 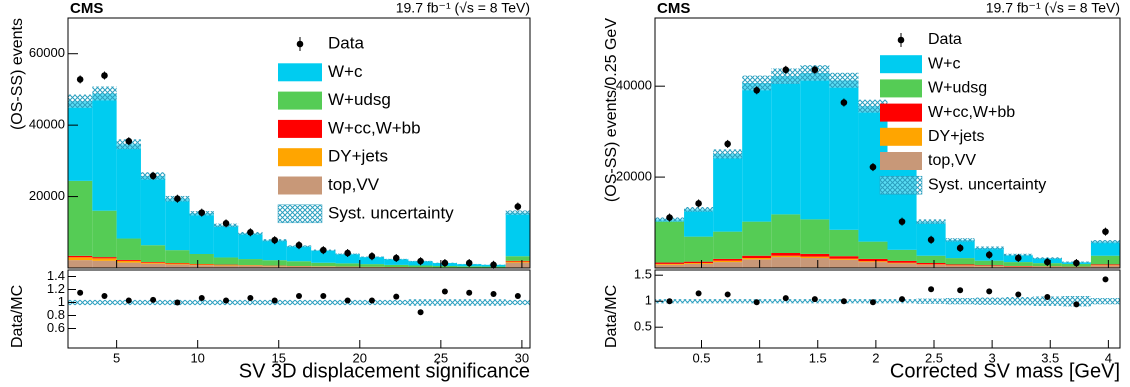 I want to click on ratio-frame, so click(x=887, y=309).